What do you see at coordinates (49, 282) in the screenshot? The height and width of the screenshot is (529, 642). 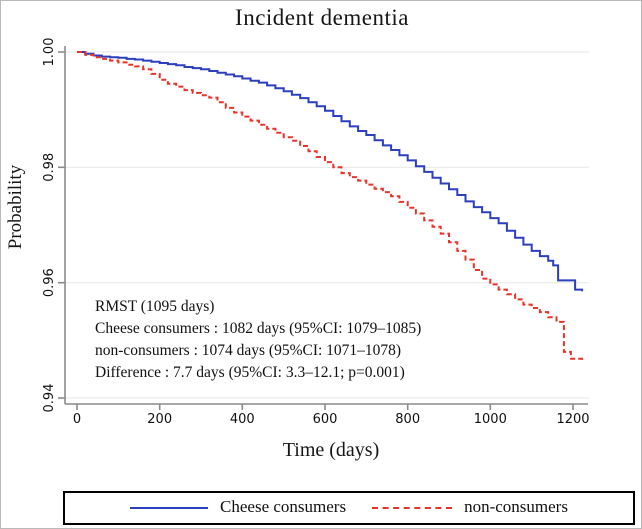 I see `y-tick-label: 0.96` at bounding box center [49, 282].